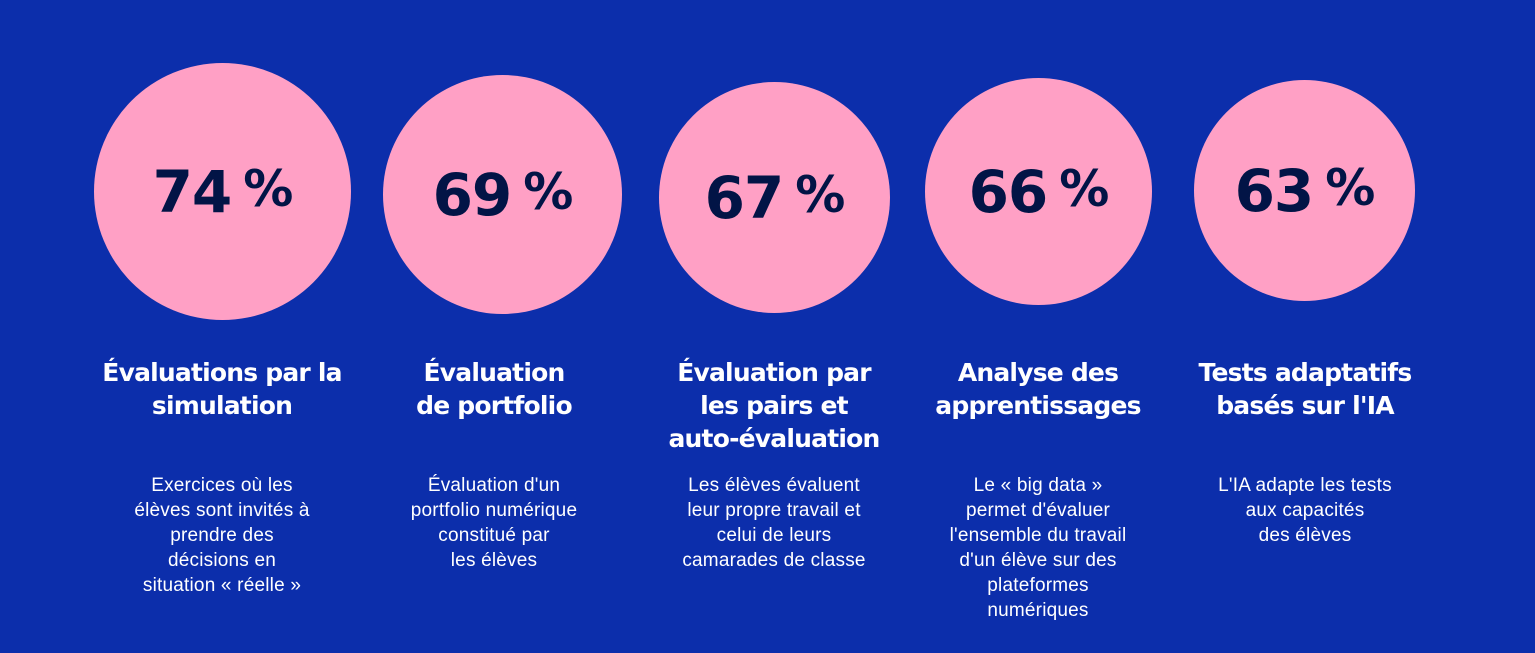 The image size is (1535, 653). Describe the element at coordinates (1038, 389) in the screenshot. I see `stat-title: Analyse des apprentissages` at that location.